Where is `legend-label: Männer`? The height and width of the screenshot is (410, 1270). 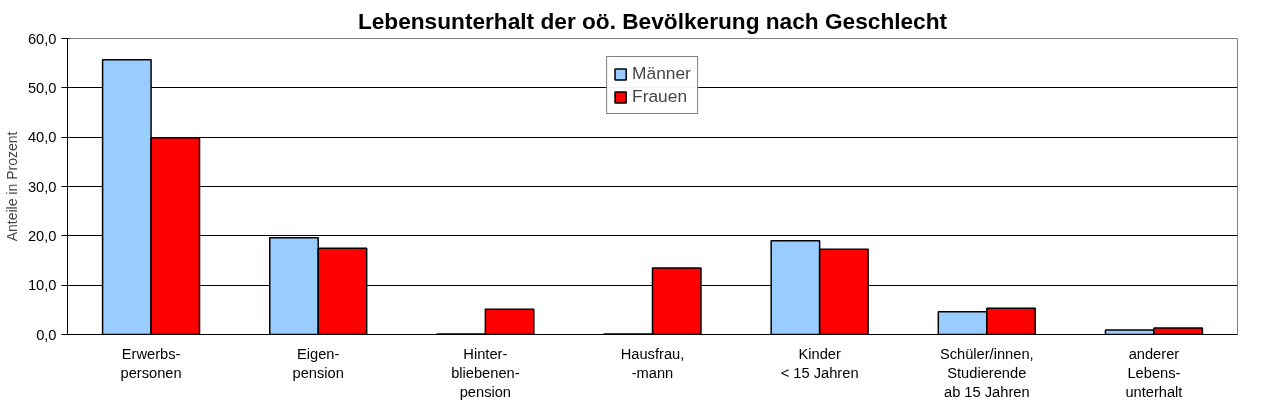
legend-label: Männer is located at coordinates (661, 73).